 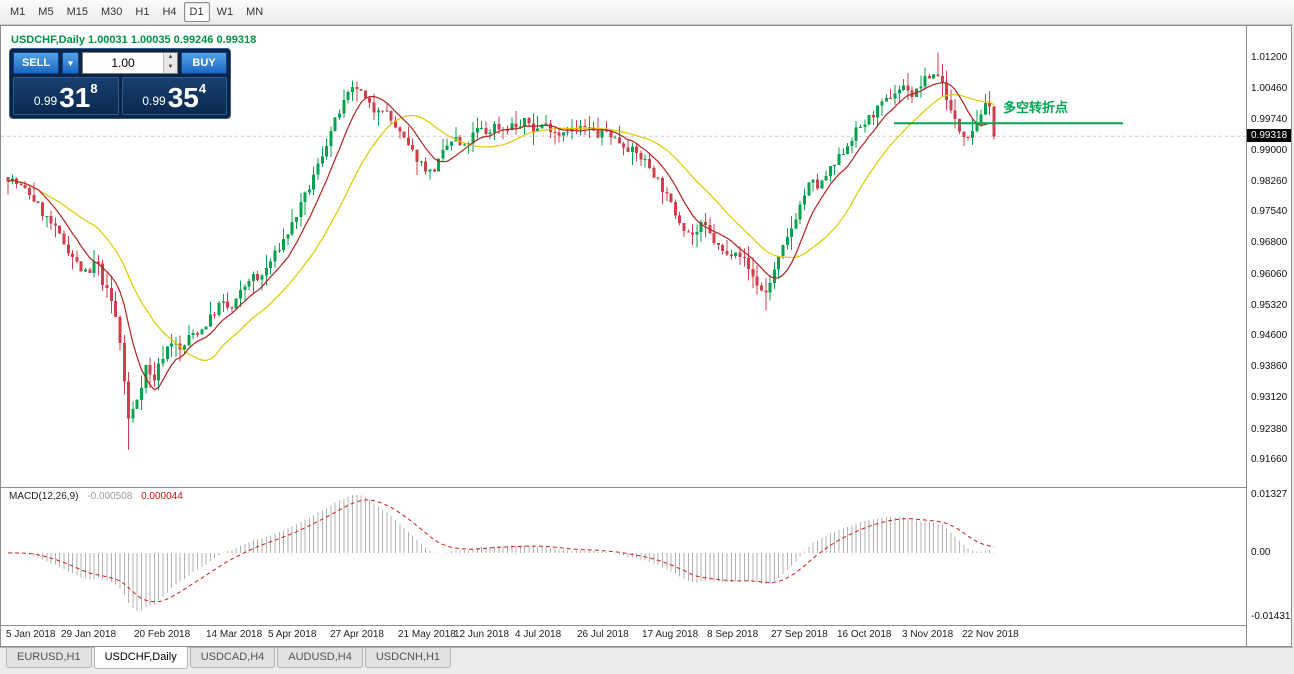 I want to click on one-click-trading-panel: SELL ▾ ▲ ▼ BUY 0.99 31 8, so click(x=120, y=83).